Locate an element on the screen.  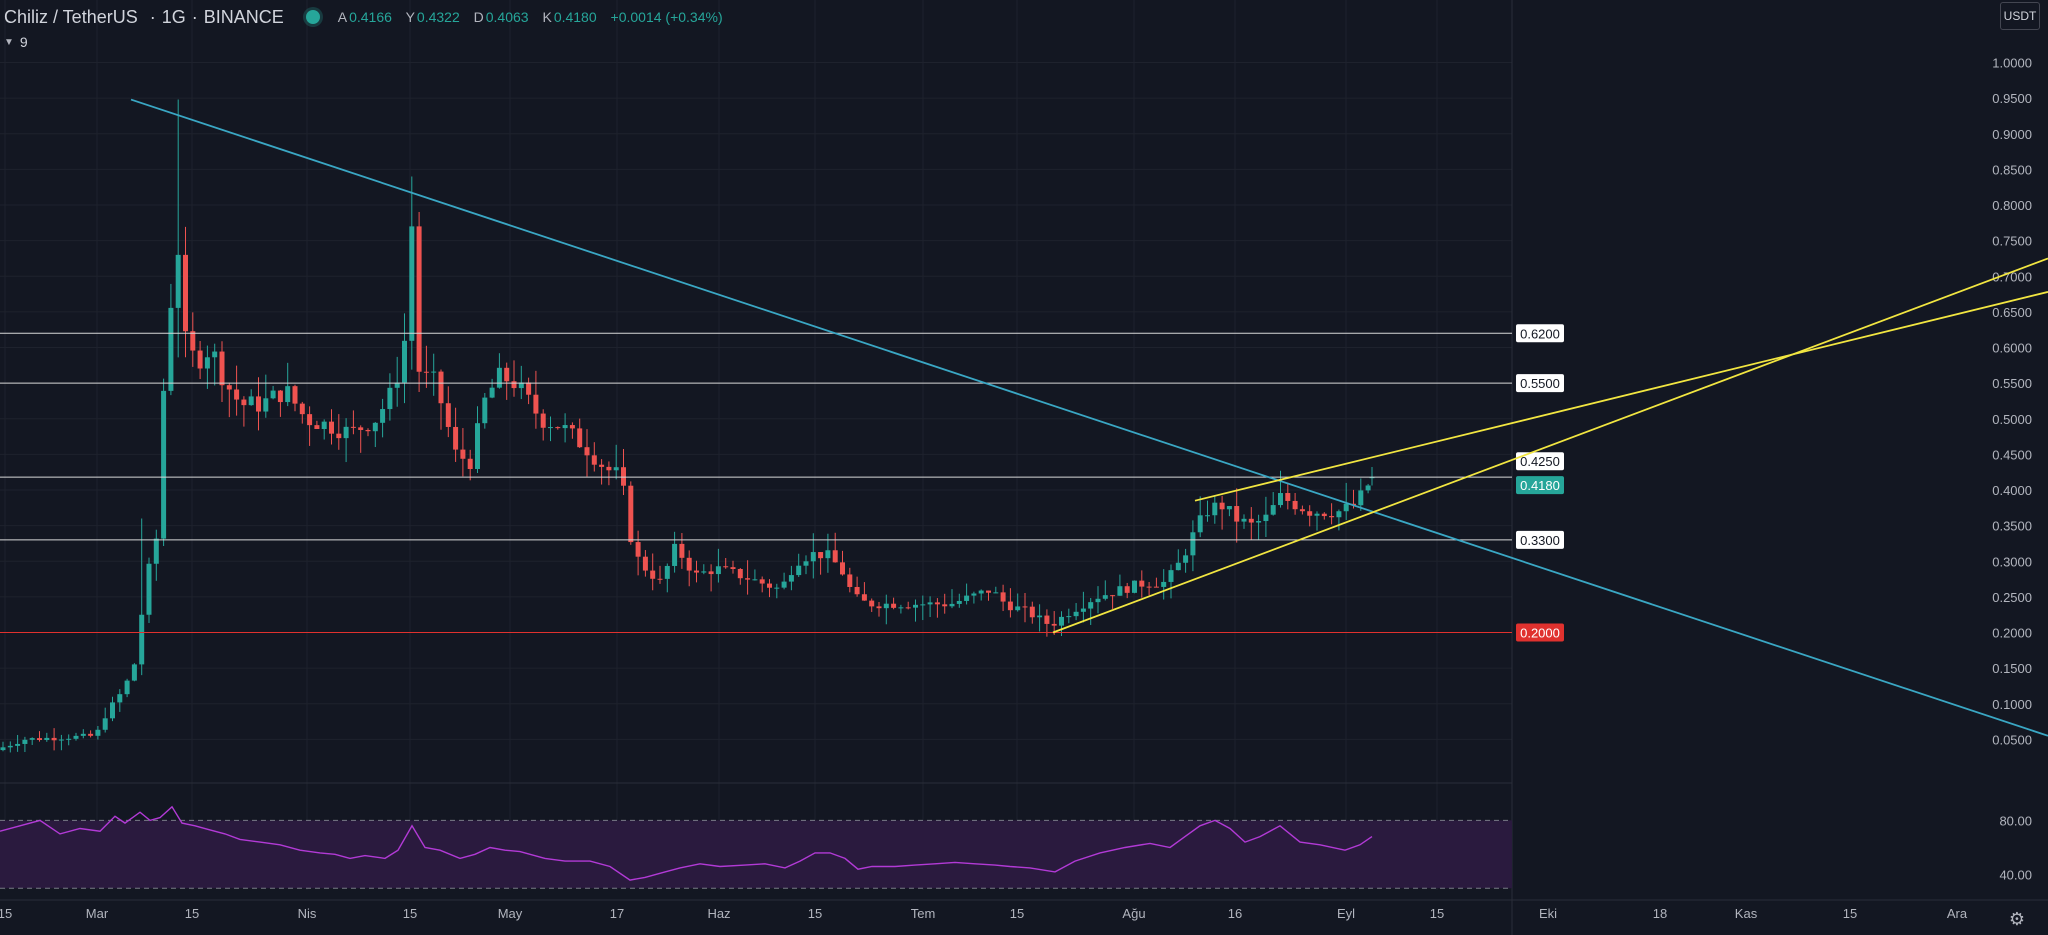
price-tick-label: 0.0500 is located at coordinates (2012, 739).